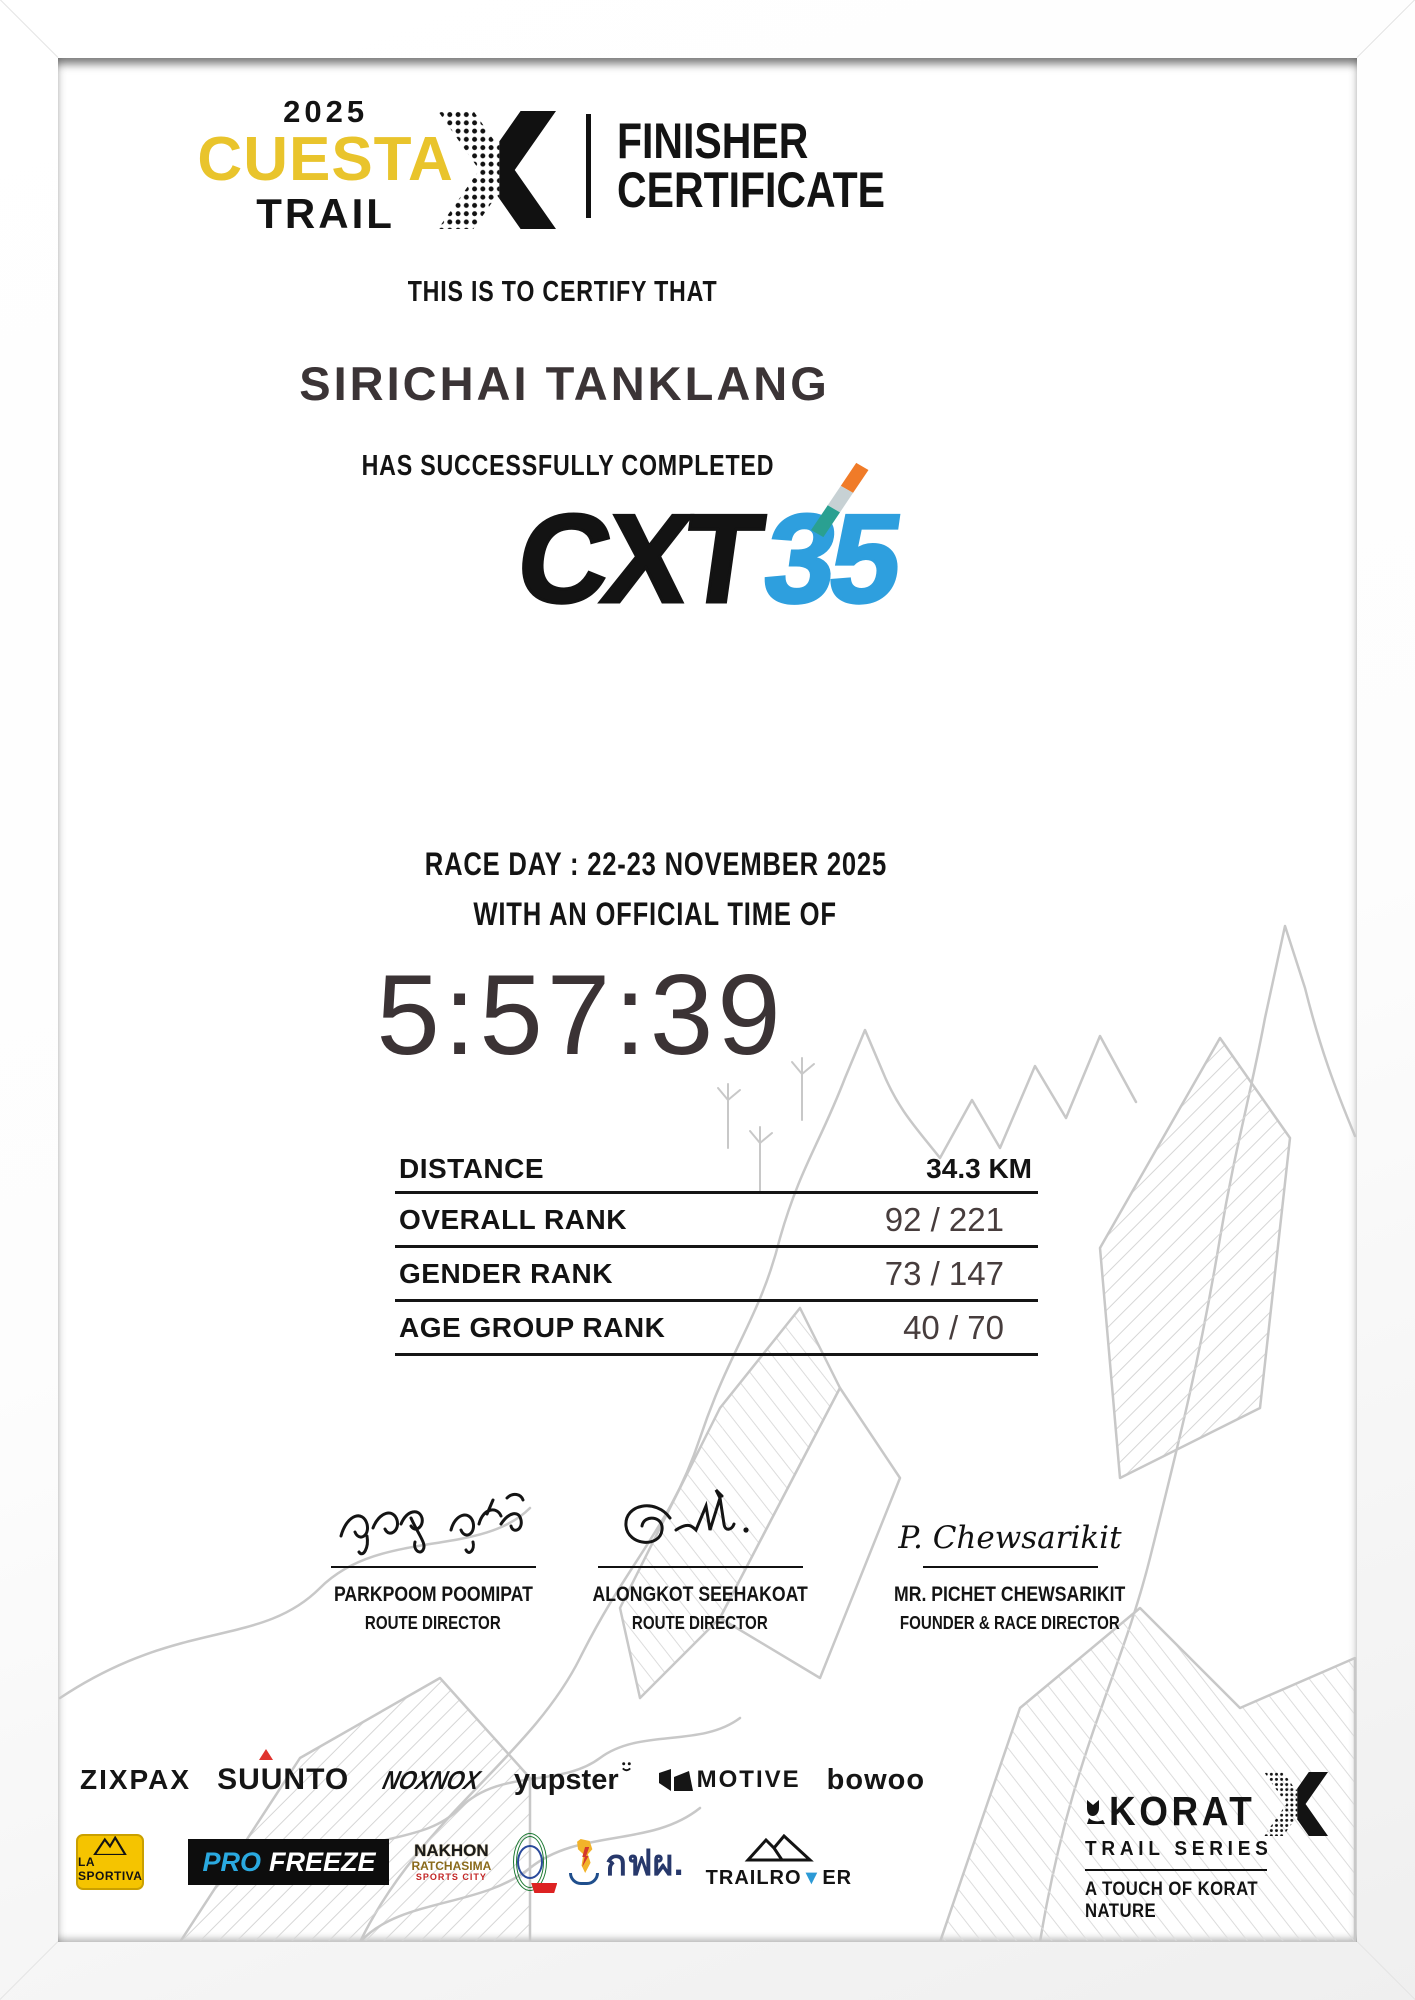 The width and height of the screenshot is (1415, 2000). What do you see at coordinates (535, 1863) in the screenshot?
I see `provincial-seal-icon` at bounding box center [535, 1863].